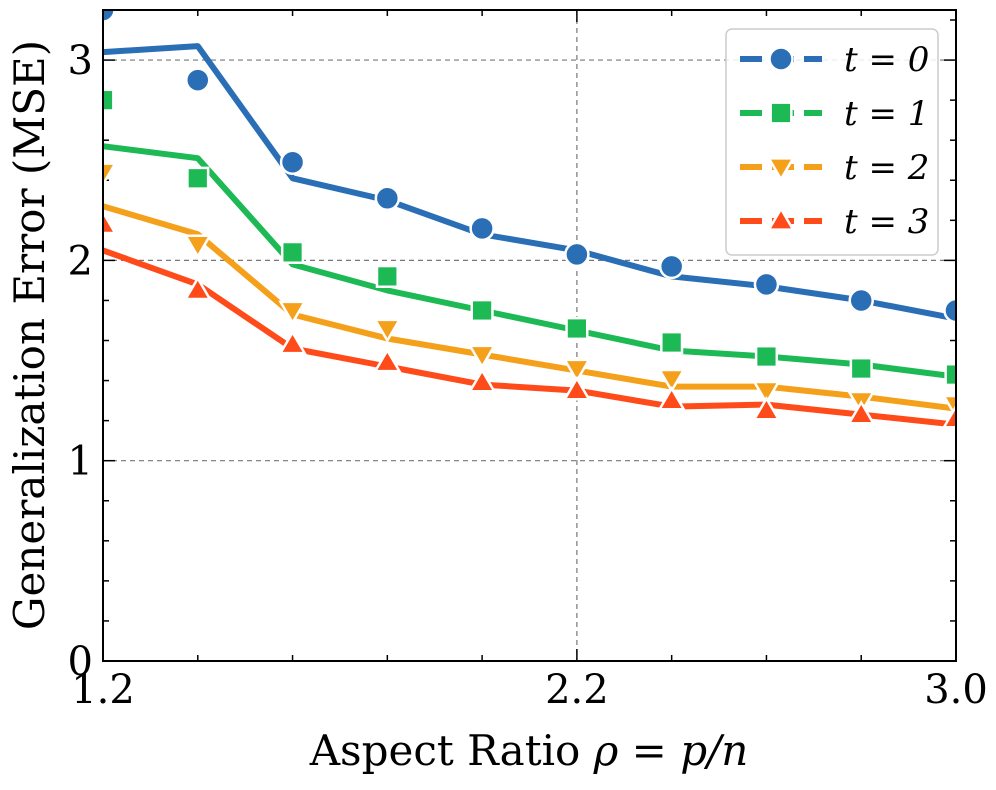  What do you see at coordinates (834, 222) in the screenshot?
I see `legend-entry: t = 3` at bounding box center [834, 222].